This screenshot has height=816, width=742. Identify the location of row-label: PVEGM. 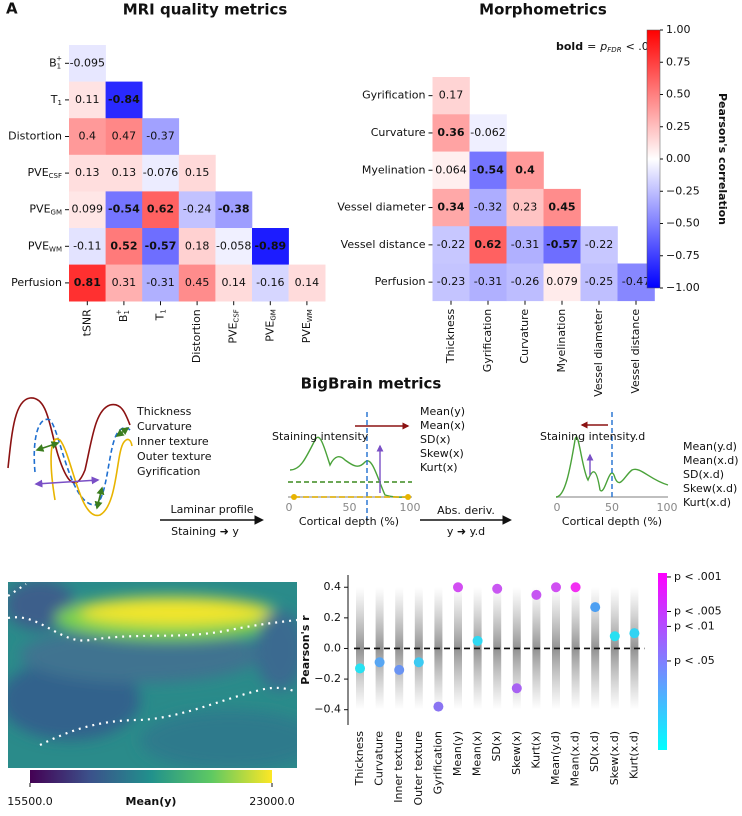
(45, 210).